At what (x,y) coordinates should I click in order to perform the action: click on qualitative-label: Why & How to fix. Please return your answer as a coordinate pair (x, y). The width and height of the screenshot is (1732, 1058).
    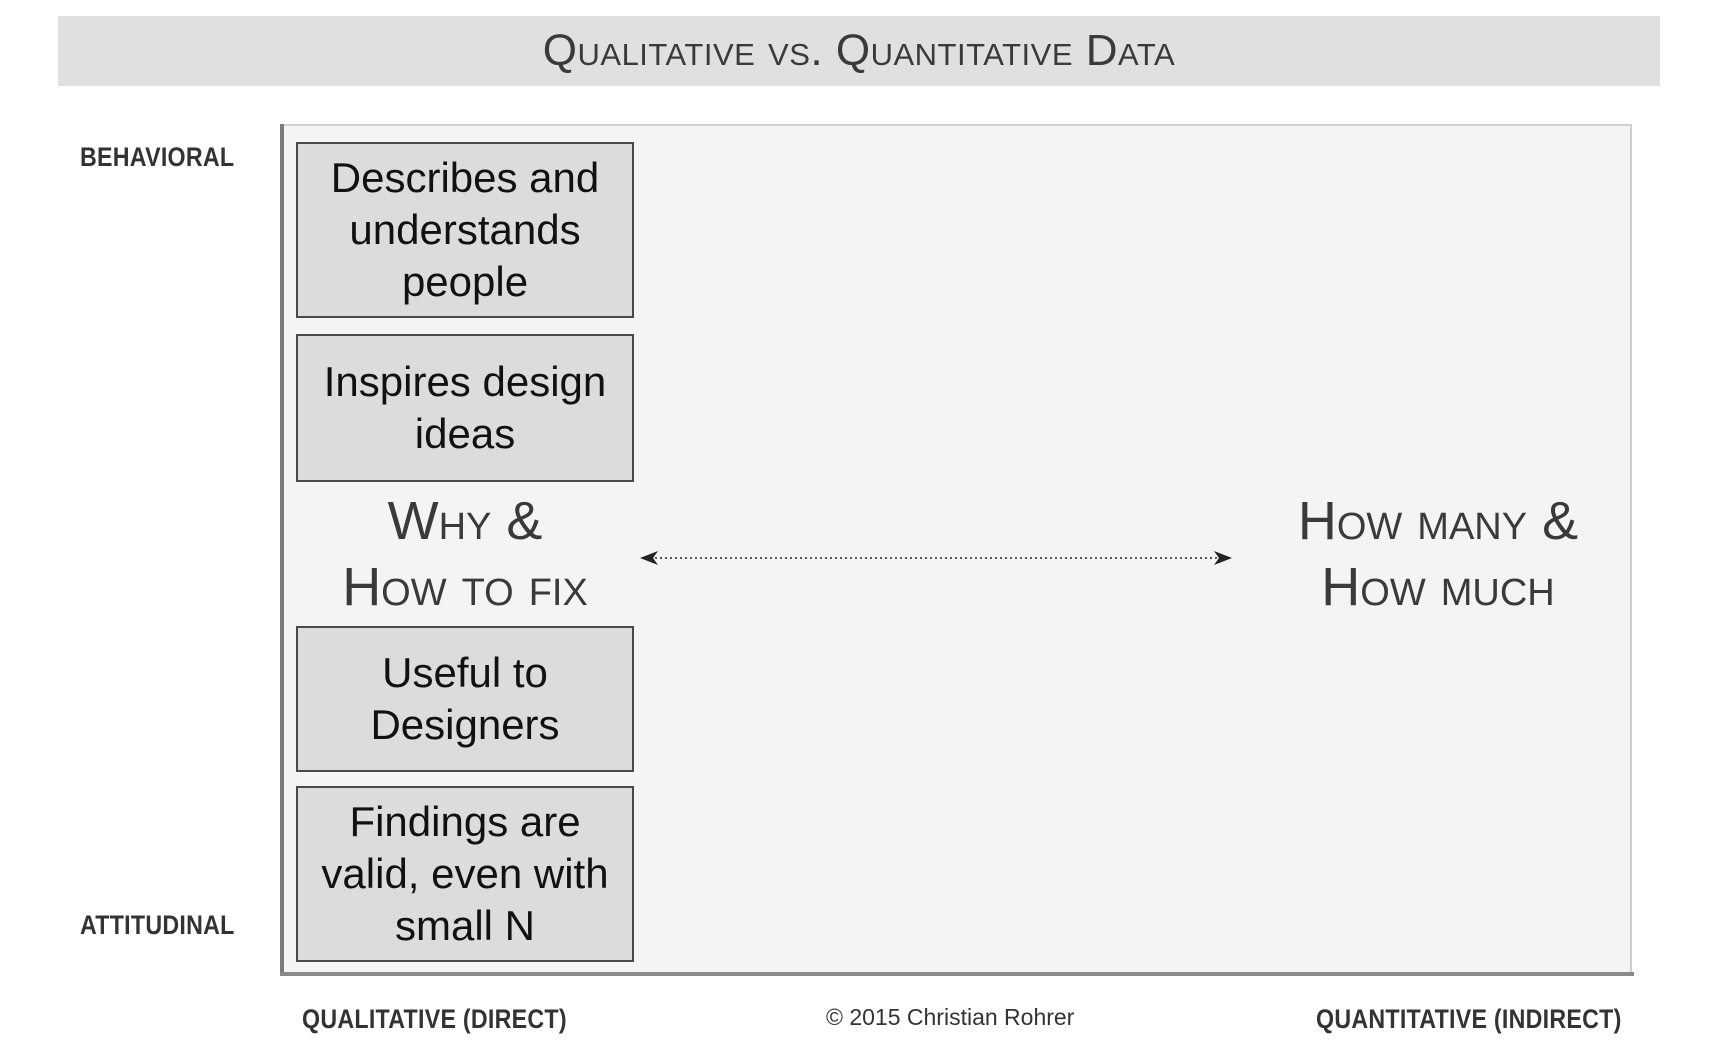
    Looking at the image, I should click on (465, 554).